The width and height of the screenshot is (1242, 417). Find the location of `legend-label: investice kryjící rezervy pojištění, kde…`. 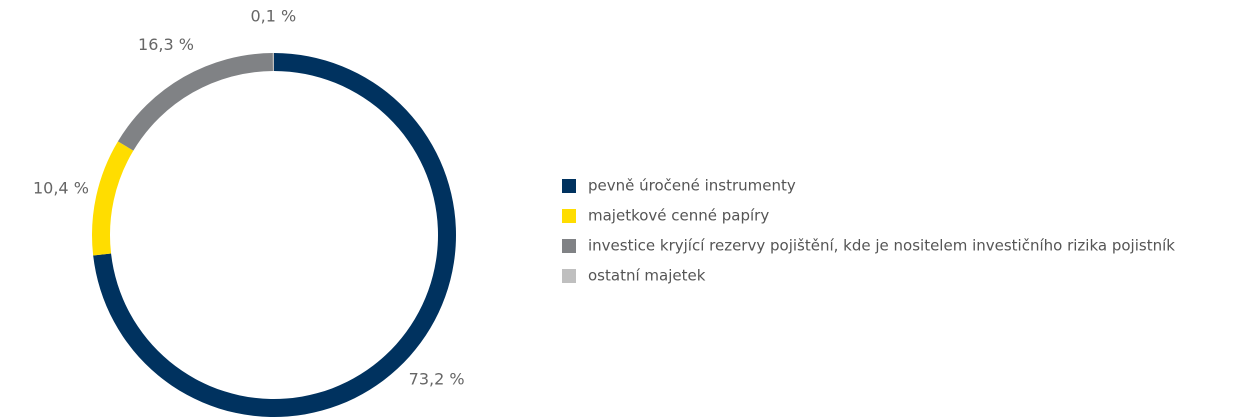

legend-label: investice kryjící rezervy pojištění, kde… is located at coordinates (881, 246).